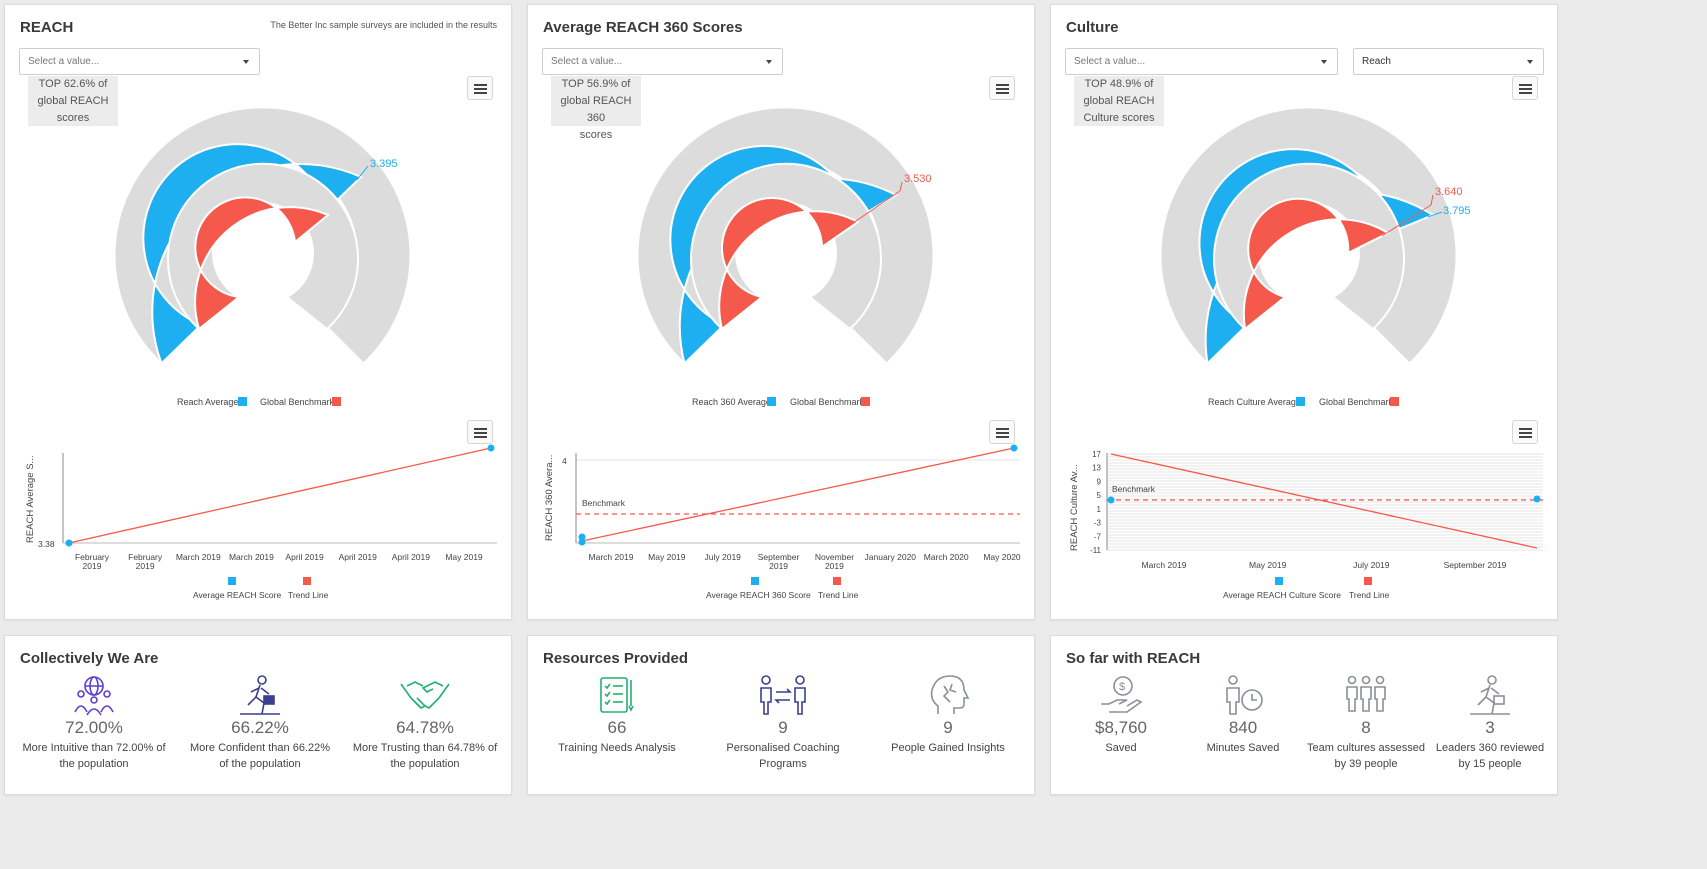  Describe the element at coordinates (643, 27) in the screenshot. I see `reach360-title: Average REACH 360 Scores` at that location.